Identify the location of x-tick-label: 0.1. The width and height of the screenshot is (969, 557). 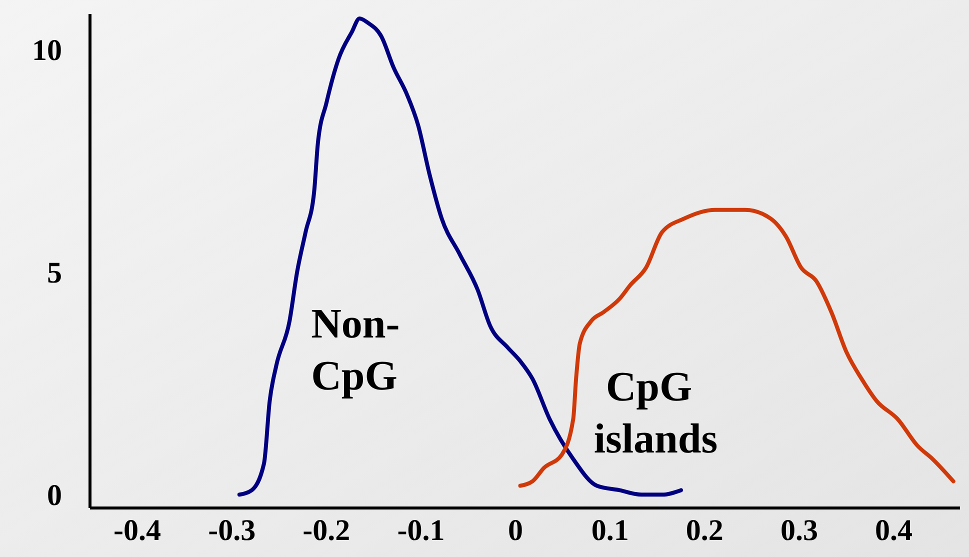
(610, 530).